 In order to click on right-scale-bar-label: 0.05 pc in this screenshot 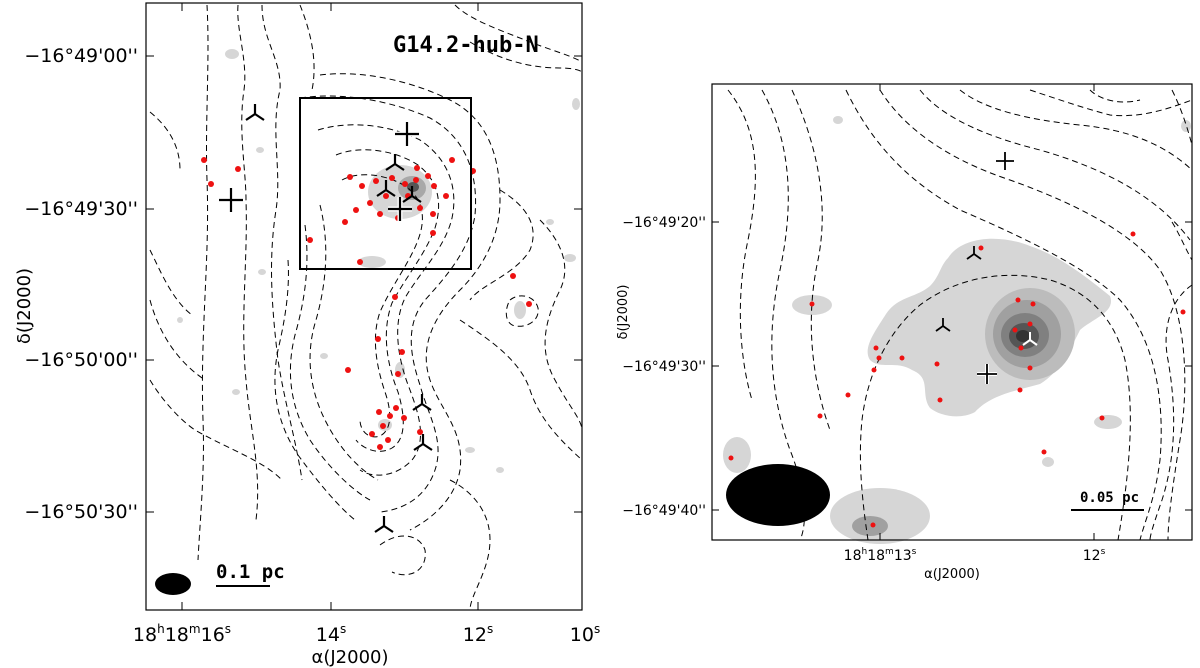, I will do `click(1109, 498)`.